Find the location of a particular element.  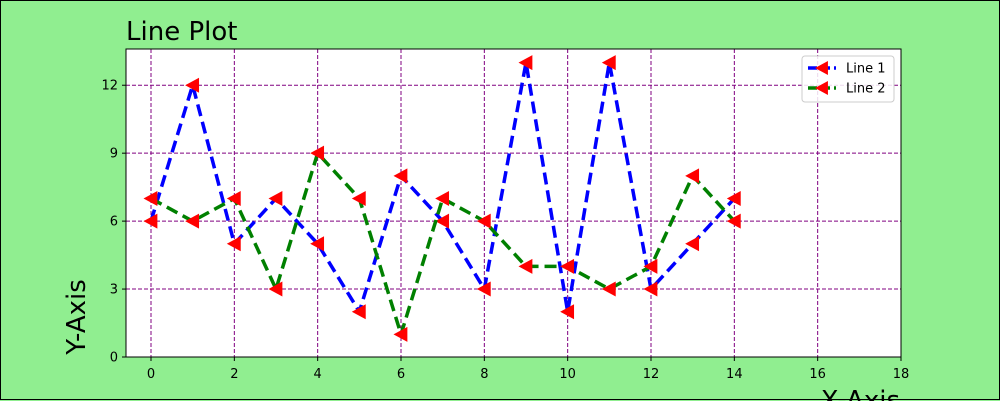

y-tick-label: 9 is located at coordinates (114, 154).